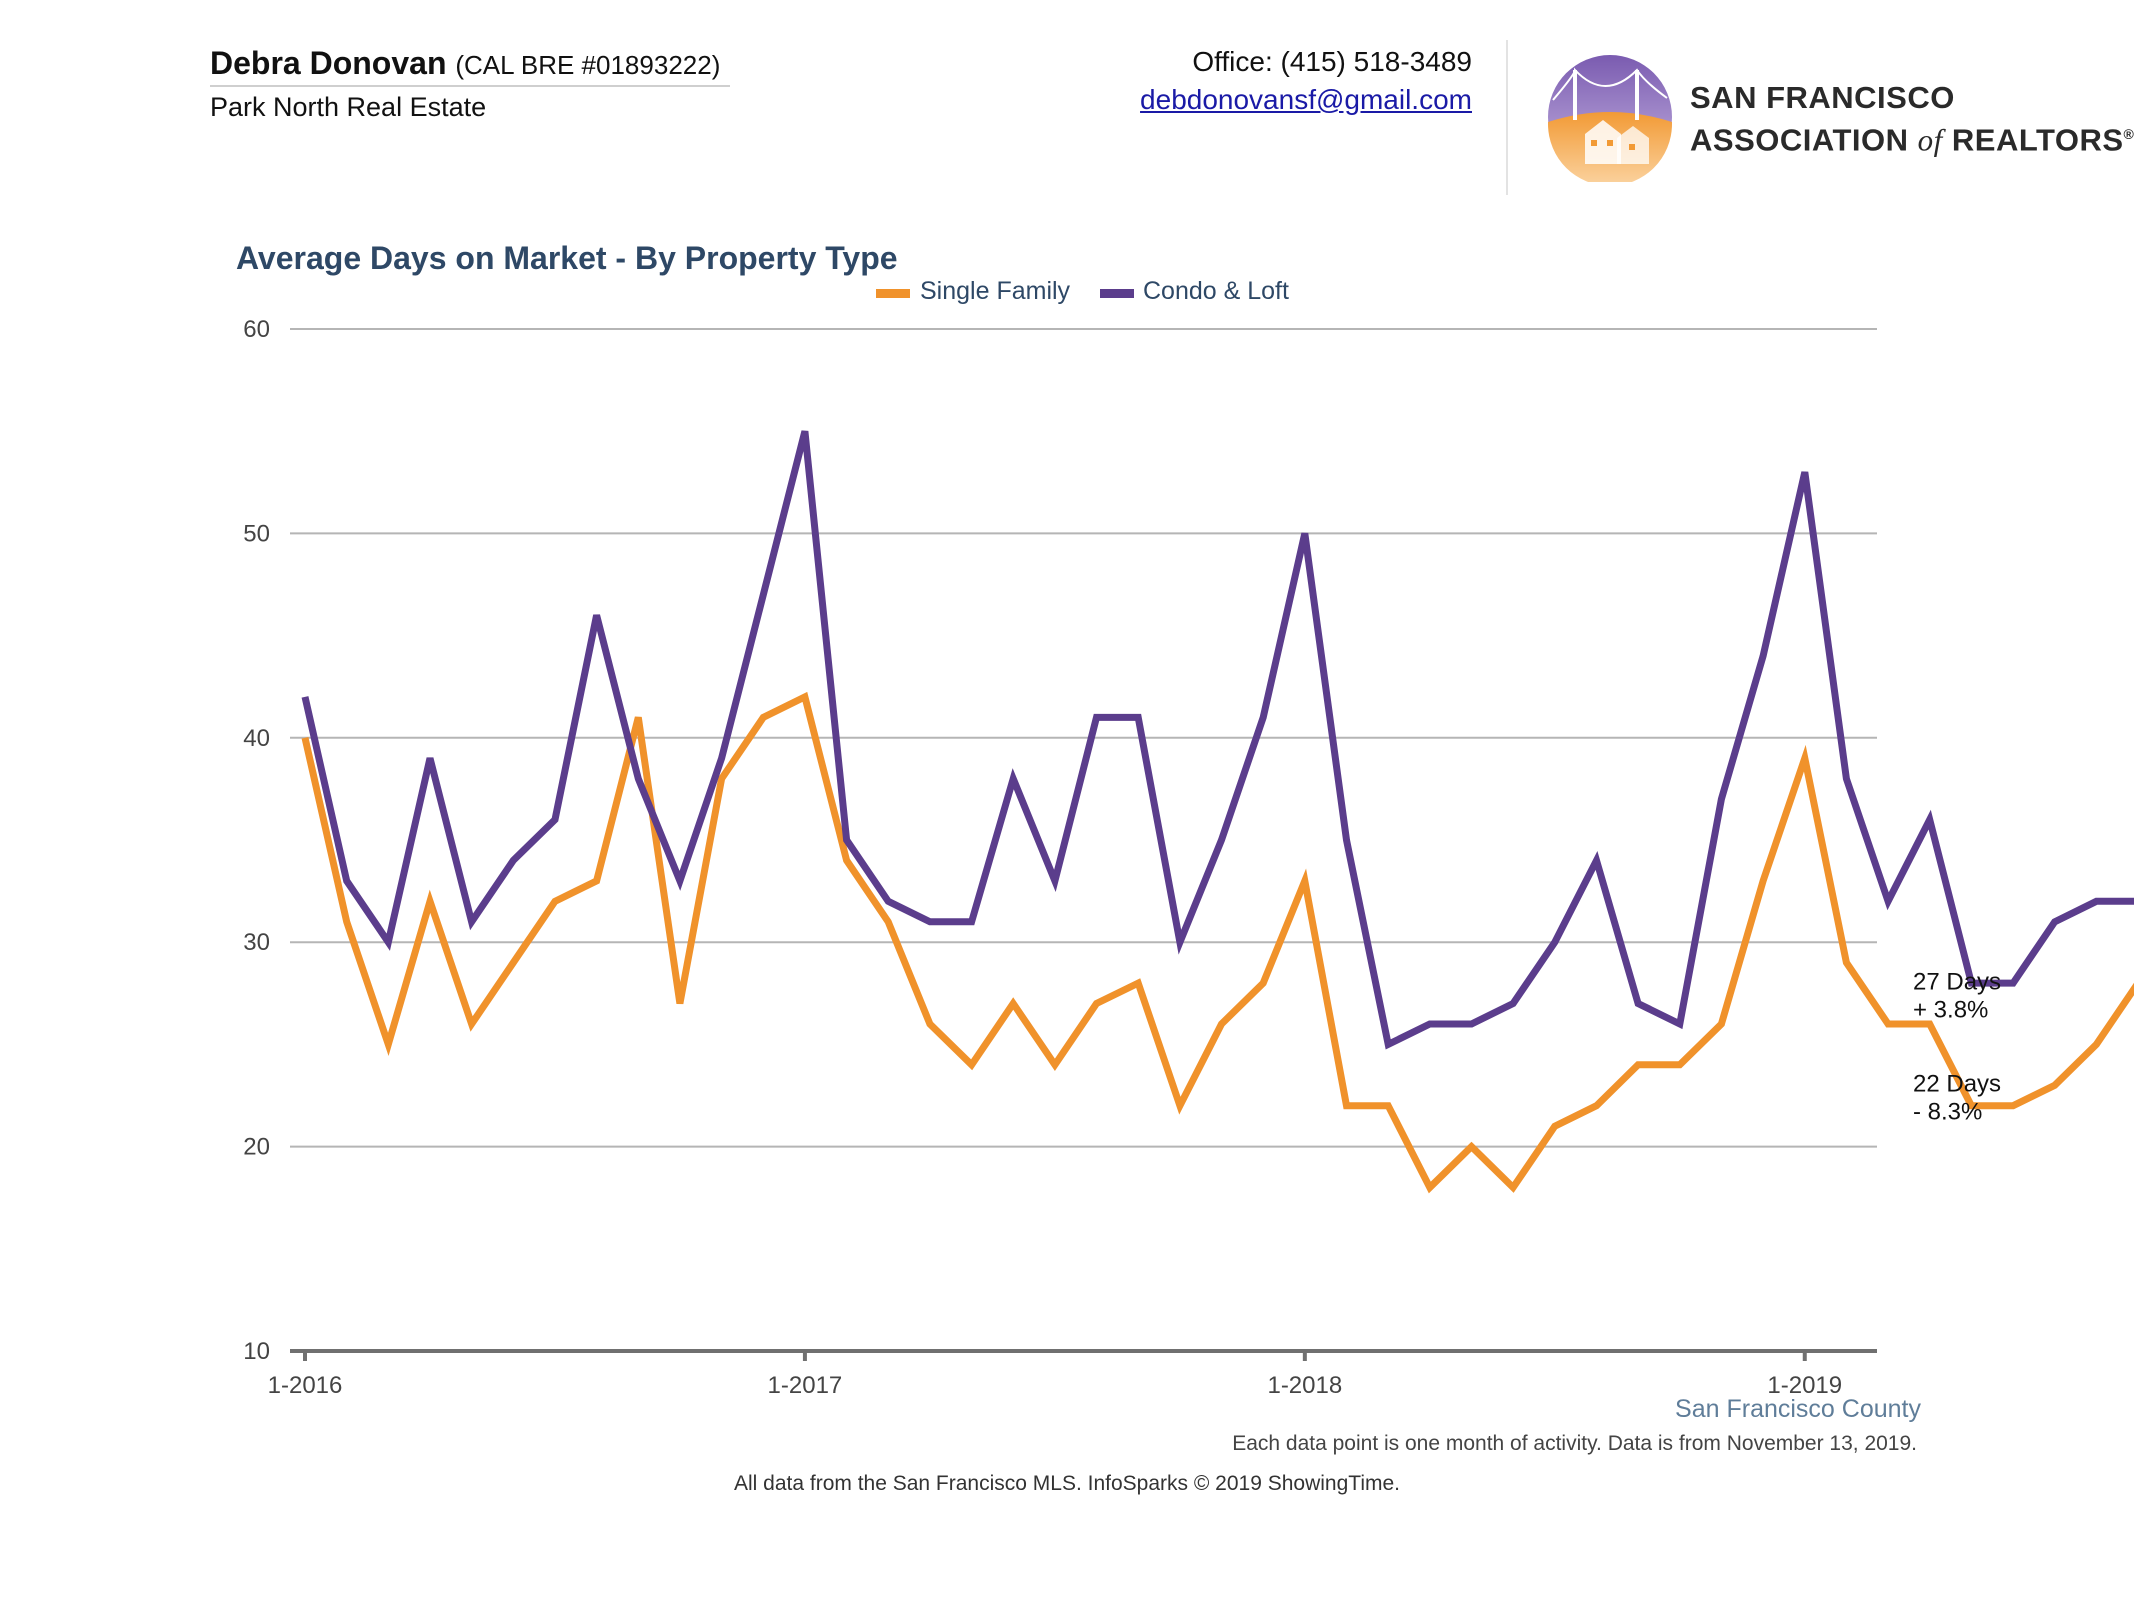 Image resolution: width=2134 pixels, height=1600 pixels. I want to click on agent-license: (CAL BRE #01893222), so click(588, 65).